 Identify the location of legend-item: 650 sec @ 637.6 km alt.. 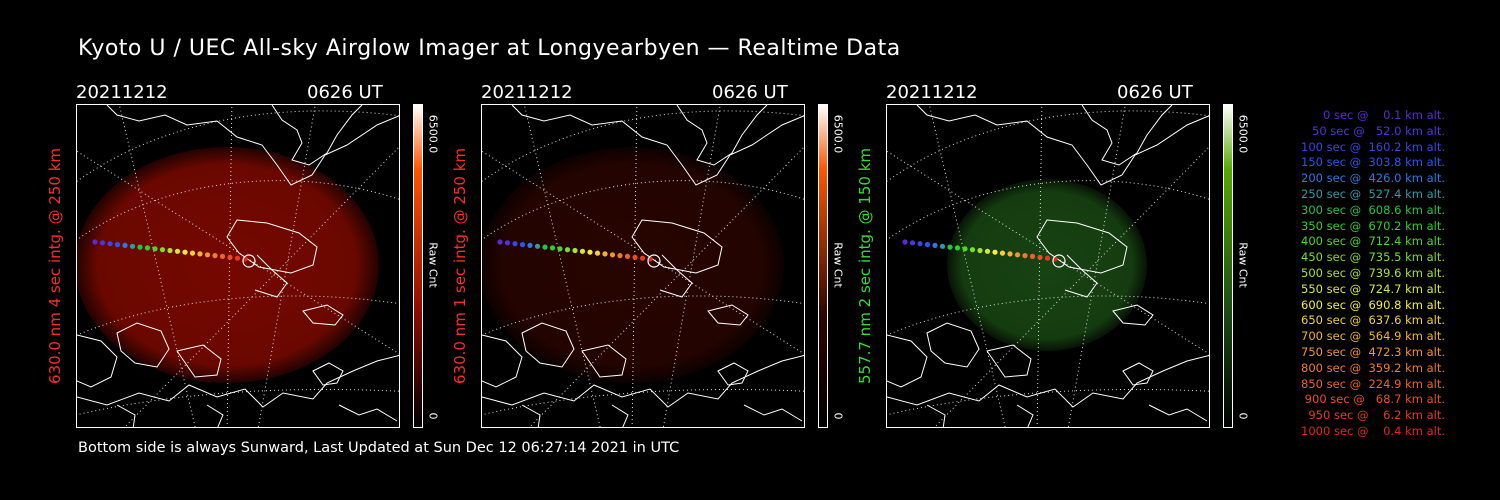
(1371, 320).